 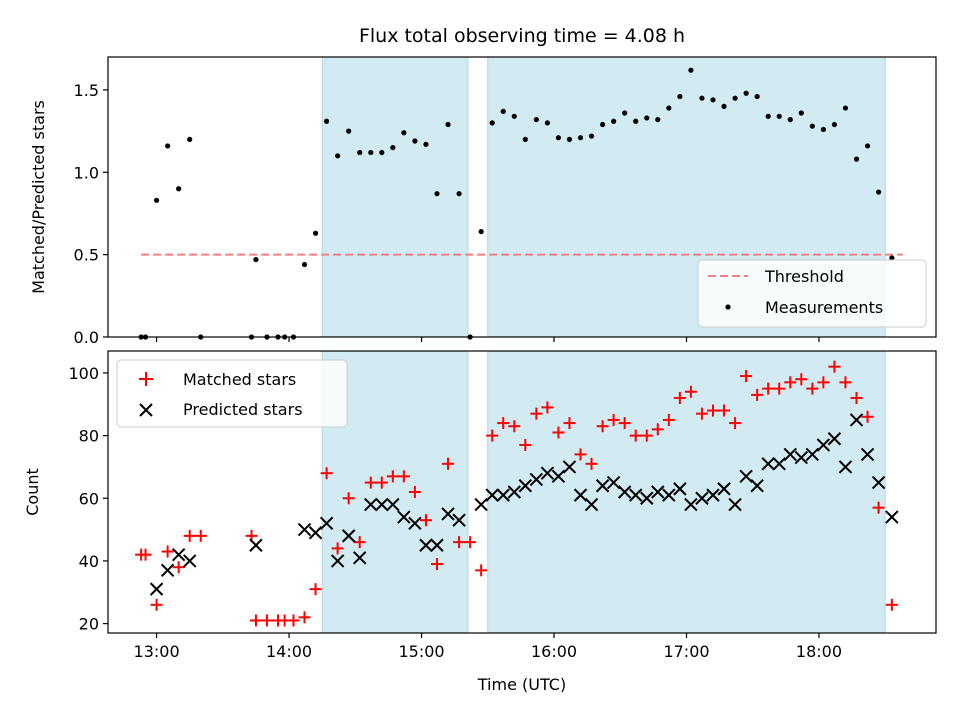 I want to click on top-y-tick-label: 1.0, so click(x=86, y=172).